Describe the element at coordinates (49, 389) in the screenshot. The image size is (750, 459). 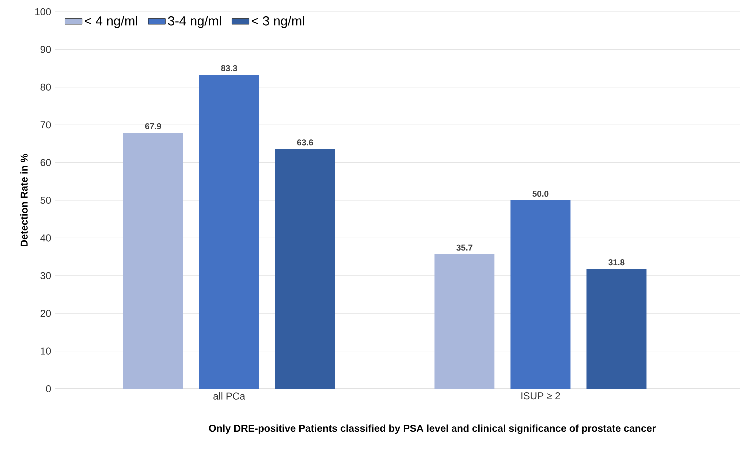
I see `y-tick-label: 0` at that location.